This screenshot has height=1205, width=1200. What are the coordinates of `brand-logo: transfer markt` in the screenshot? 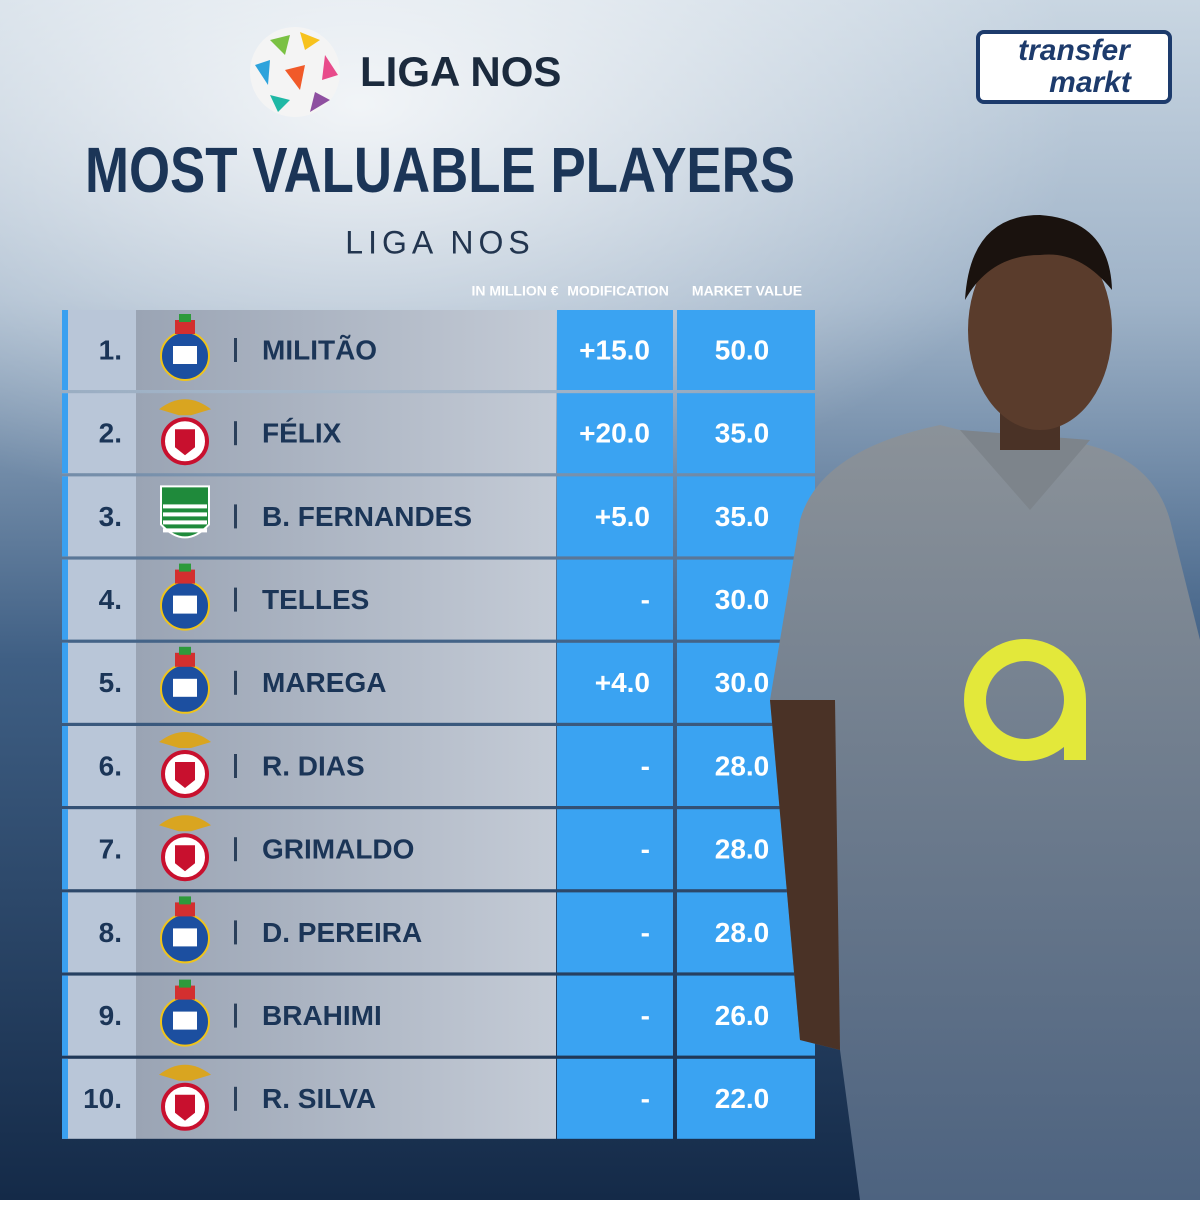 It's located at (1074, 67).